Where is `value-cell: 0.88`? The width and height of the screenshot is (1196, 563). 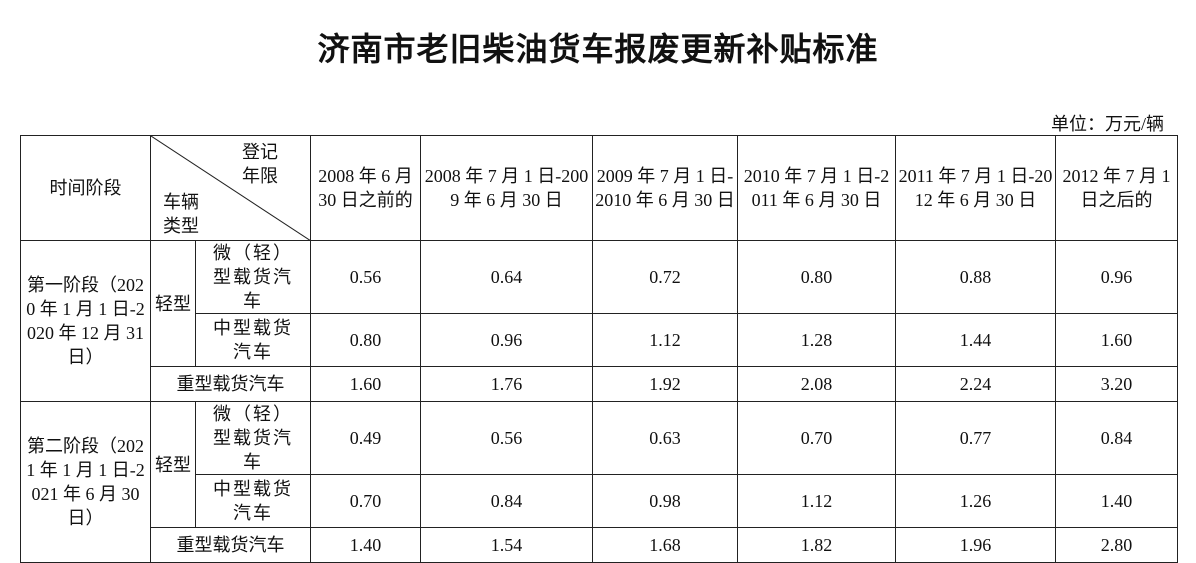
value-cell: 0.88 is located at coordinates (975, 277).